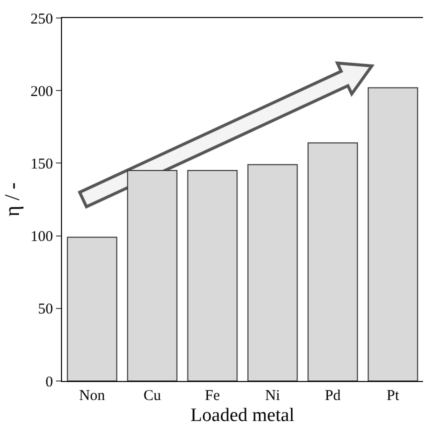  Describe the element at coordinates (92, 396) in the screenshot. I see `x-tick-label: Non` at that location.